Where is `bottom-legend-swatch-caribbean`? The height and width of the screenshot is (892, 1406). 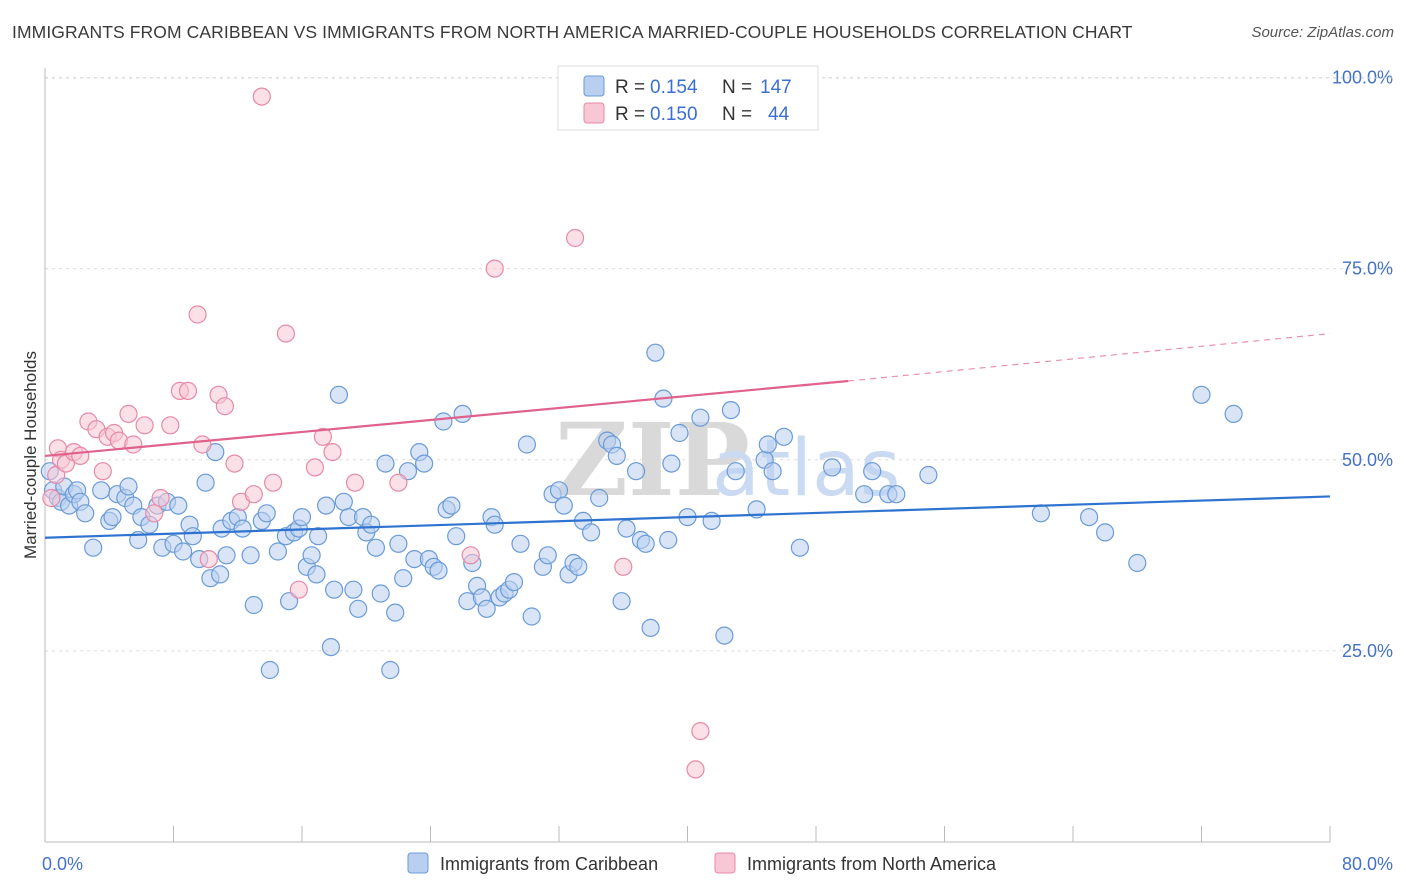
bottom-legend-swatch-caribbean is located at coordinates (418, 863).